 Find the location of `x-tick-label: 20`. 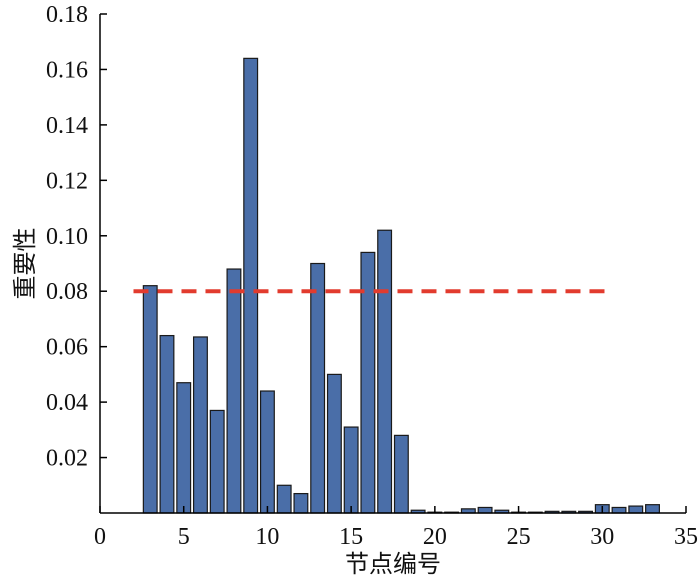

x-tick-label: 20 is located at coordinates (435, 537).